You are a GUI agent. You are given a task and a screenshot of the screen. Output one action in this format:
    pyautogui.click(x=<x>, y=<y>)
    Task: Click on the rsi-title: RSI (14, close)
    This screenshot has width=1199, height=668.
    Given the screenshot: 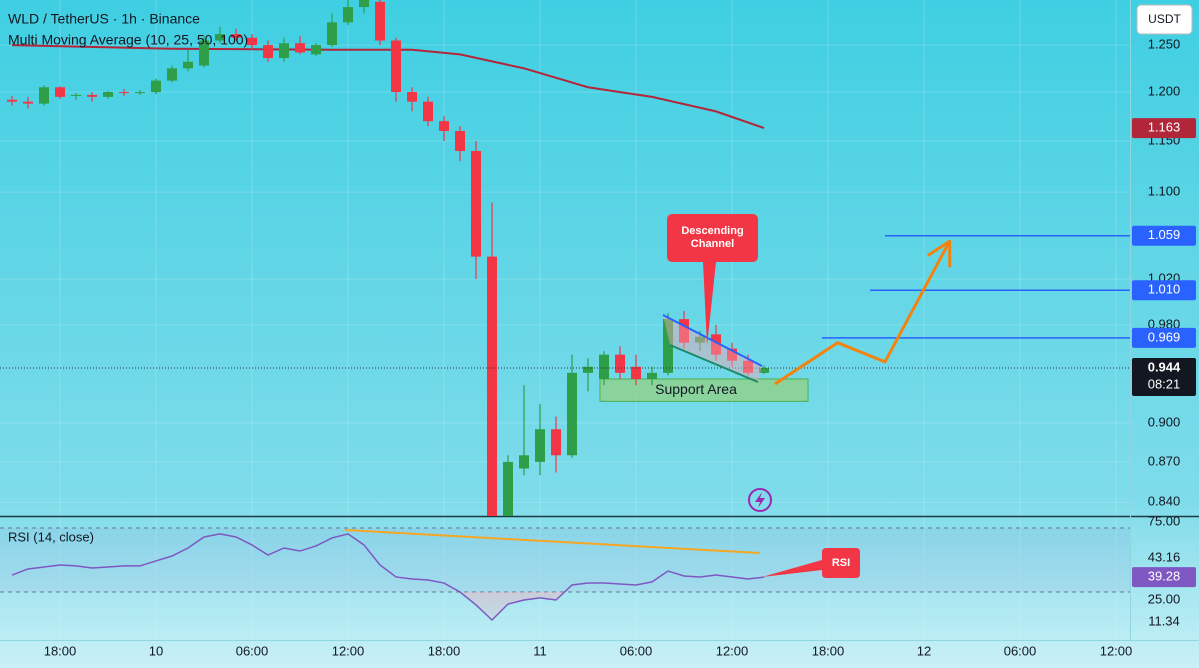 What is the action you would take?
    pyautogui.click(x=51, y=536)
    